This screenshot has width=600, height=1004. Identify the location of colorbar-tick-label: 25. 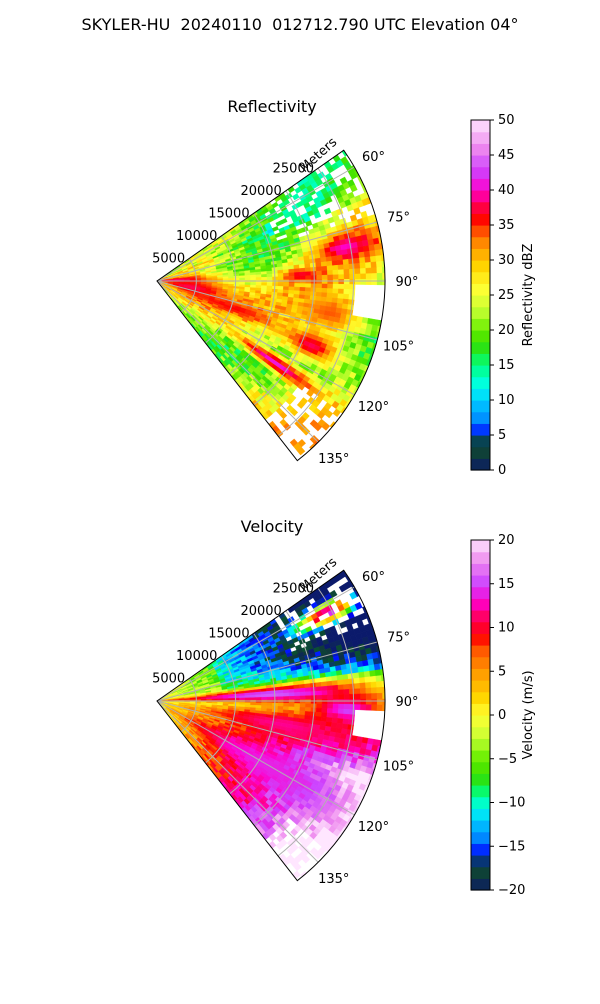
(506, 295).